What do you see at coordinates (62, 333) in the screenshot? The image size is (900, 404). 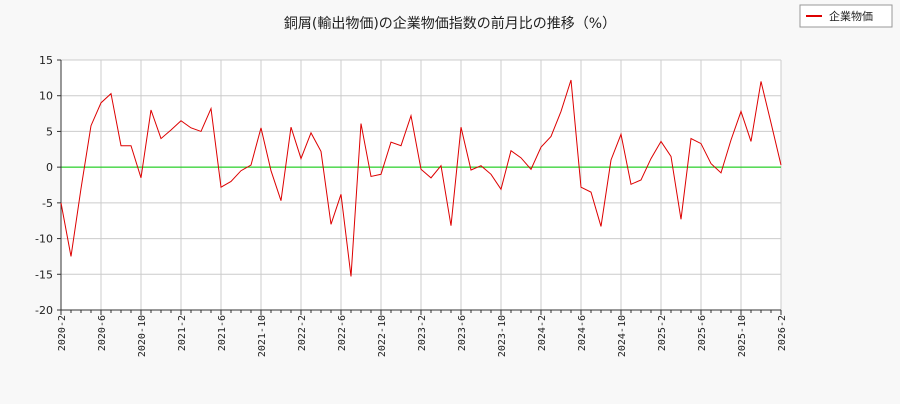 I see `x-tick-label: 2020-2` at bounding box center [62, 333].